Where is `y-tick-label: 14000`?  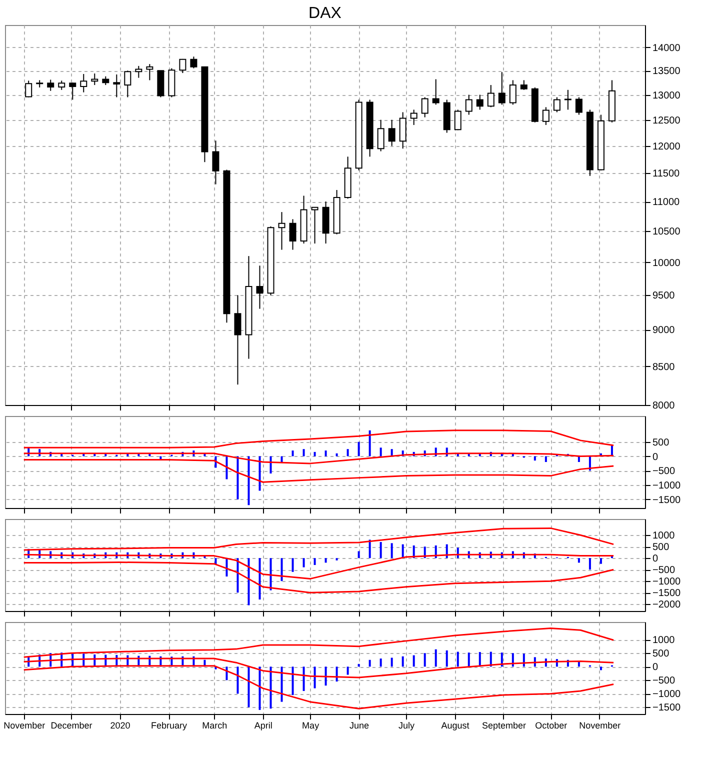
y-tick-label: 14000 is located at coordinates (666, 48).